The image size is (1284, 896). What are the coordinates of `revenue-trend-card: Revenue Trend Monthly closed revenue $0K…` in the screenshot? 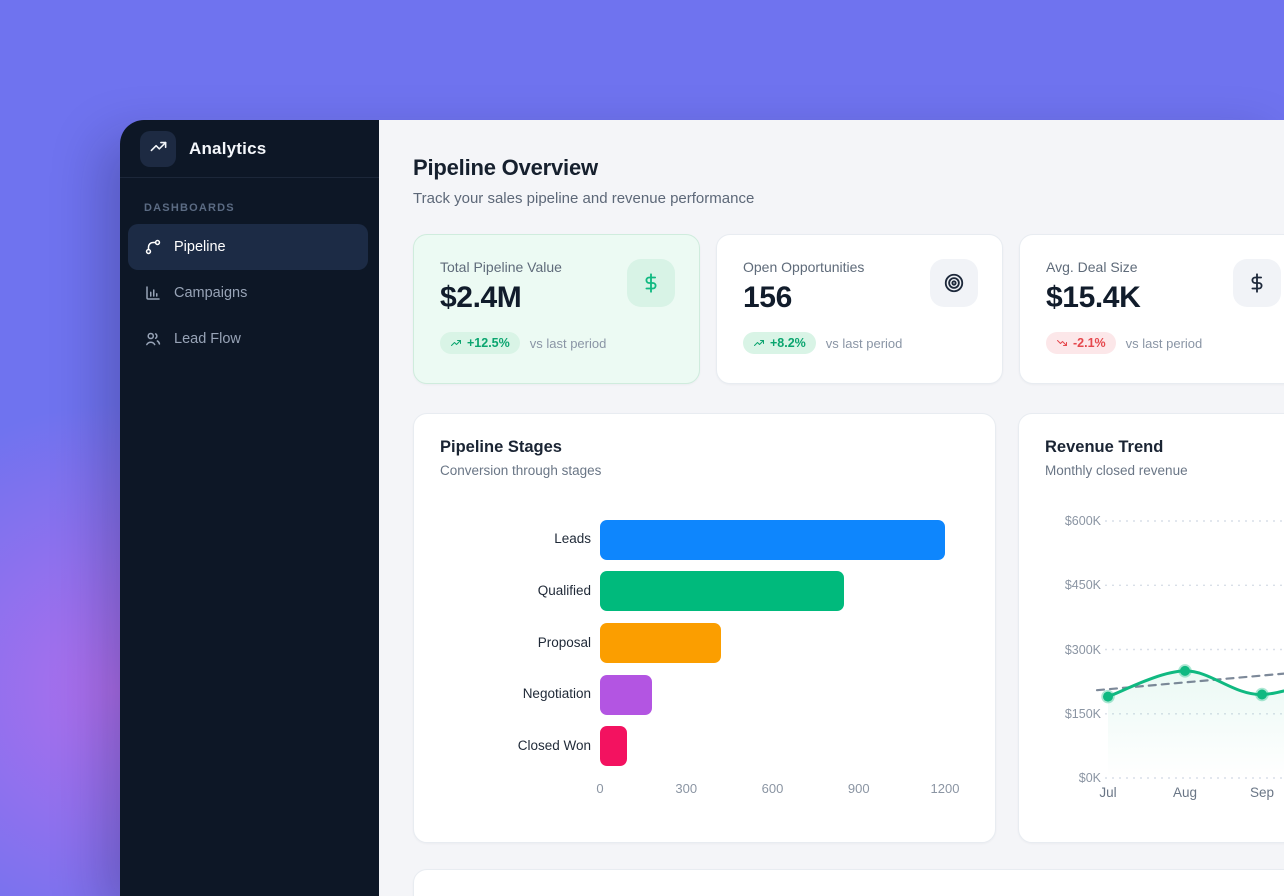 It's located at (1151, 628).